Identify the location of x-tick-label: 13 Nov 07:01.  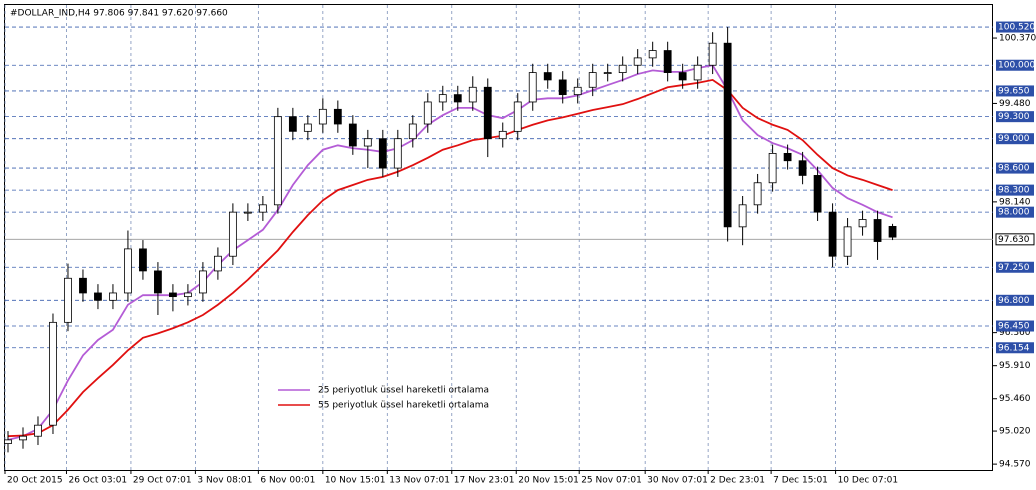
(419, 481).